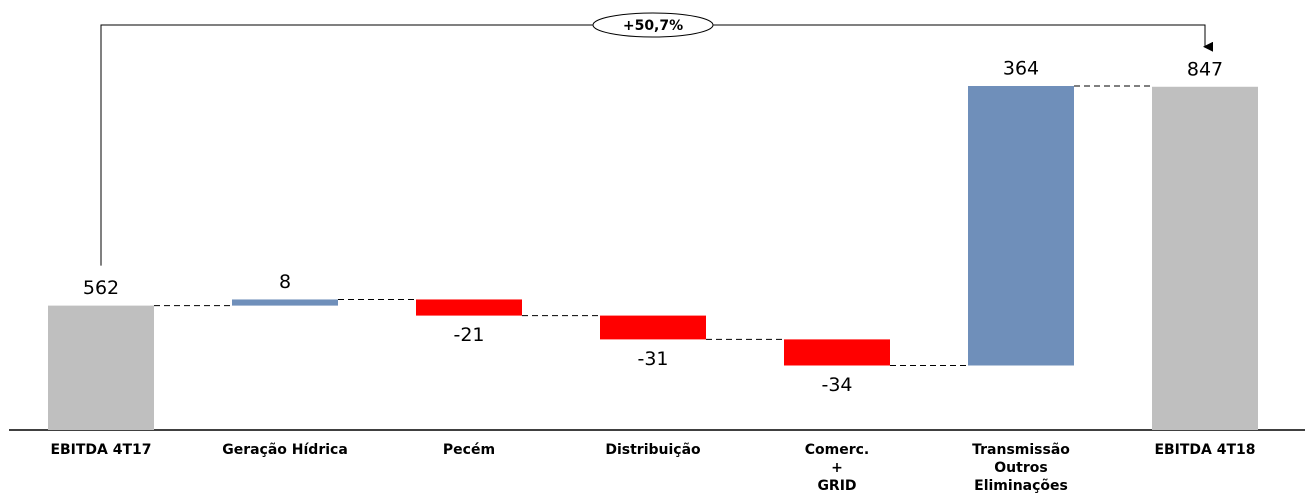  What do you see at coordinates (101, 288) in the screenshot?
I see `value-label: 562` at bounding box center [101, 288].